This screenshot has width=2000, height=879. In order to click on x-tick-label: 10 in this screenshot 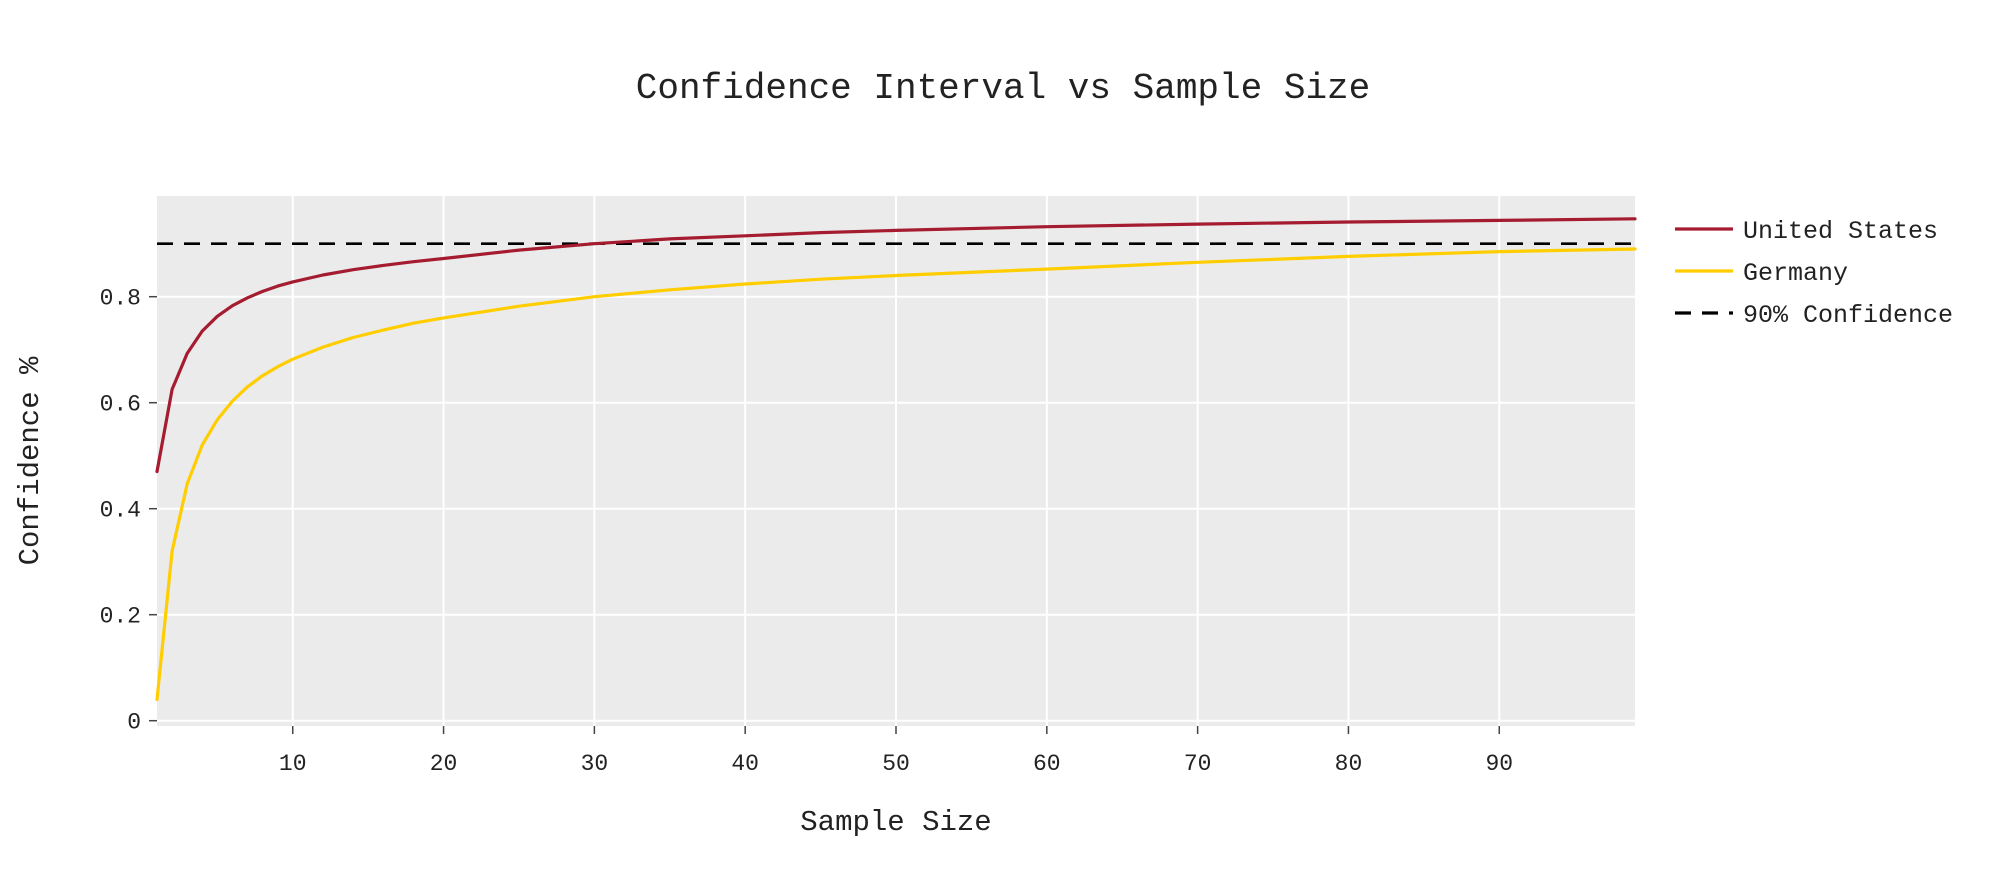, I will do `click(293, 764)`.